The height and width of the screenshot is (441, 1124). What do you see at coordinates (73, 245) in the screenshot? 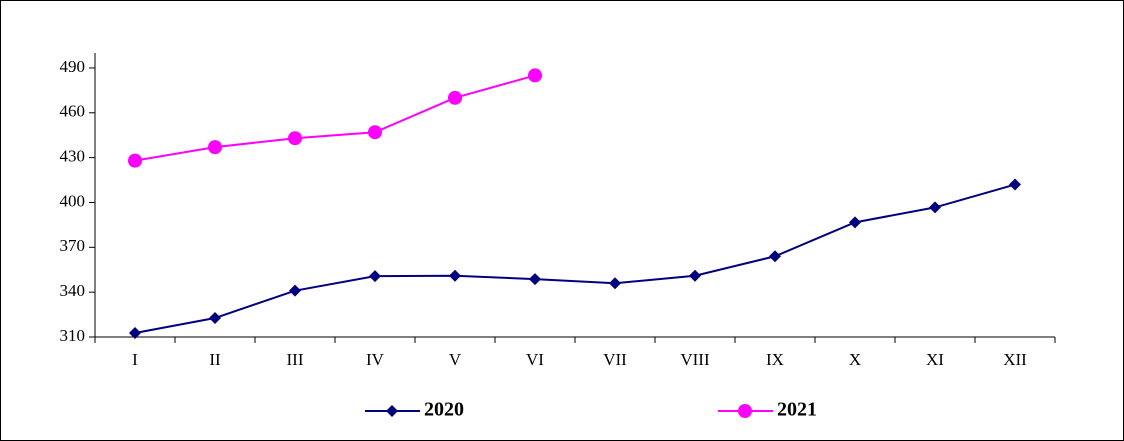
I see `y-tick-label: 370` at bounding box center [73, 245].